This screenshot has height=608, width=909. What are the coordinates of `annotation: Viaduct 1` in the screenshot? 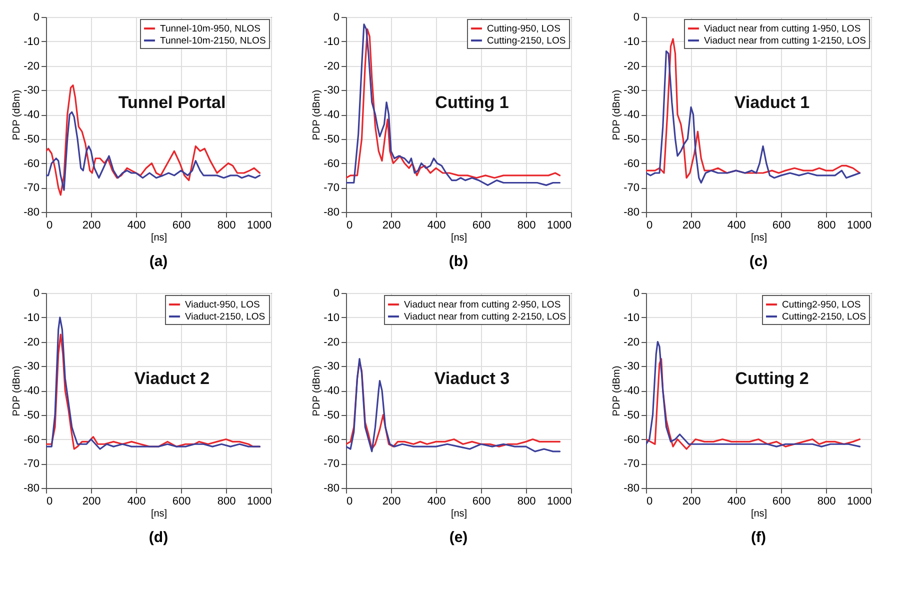 It's located at (772, 102).